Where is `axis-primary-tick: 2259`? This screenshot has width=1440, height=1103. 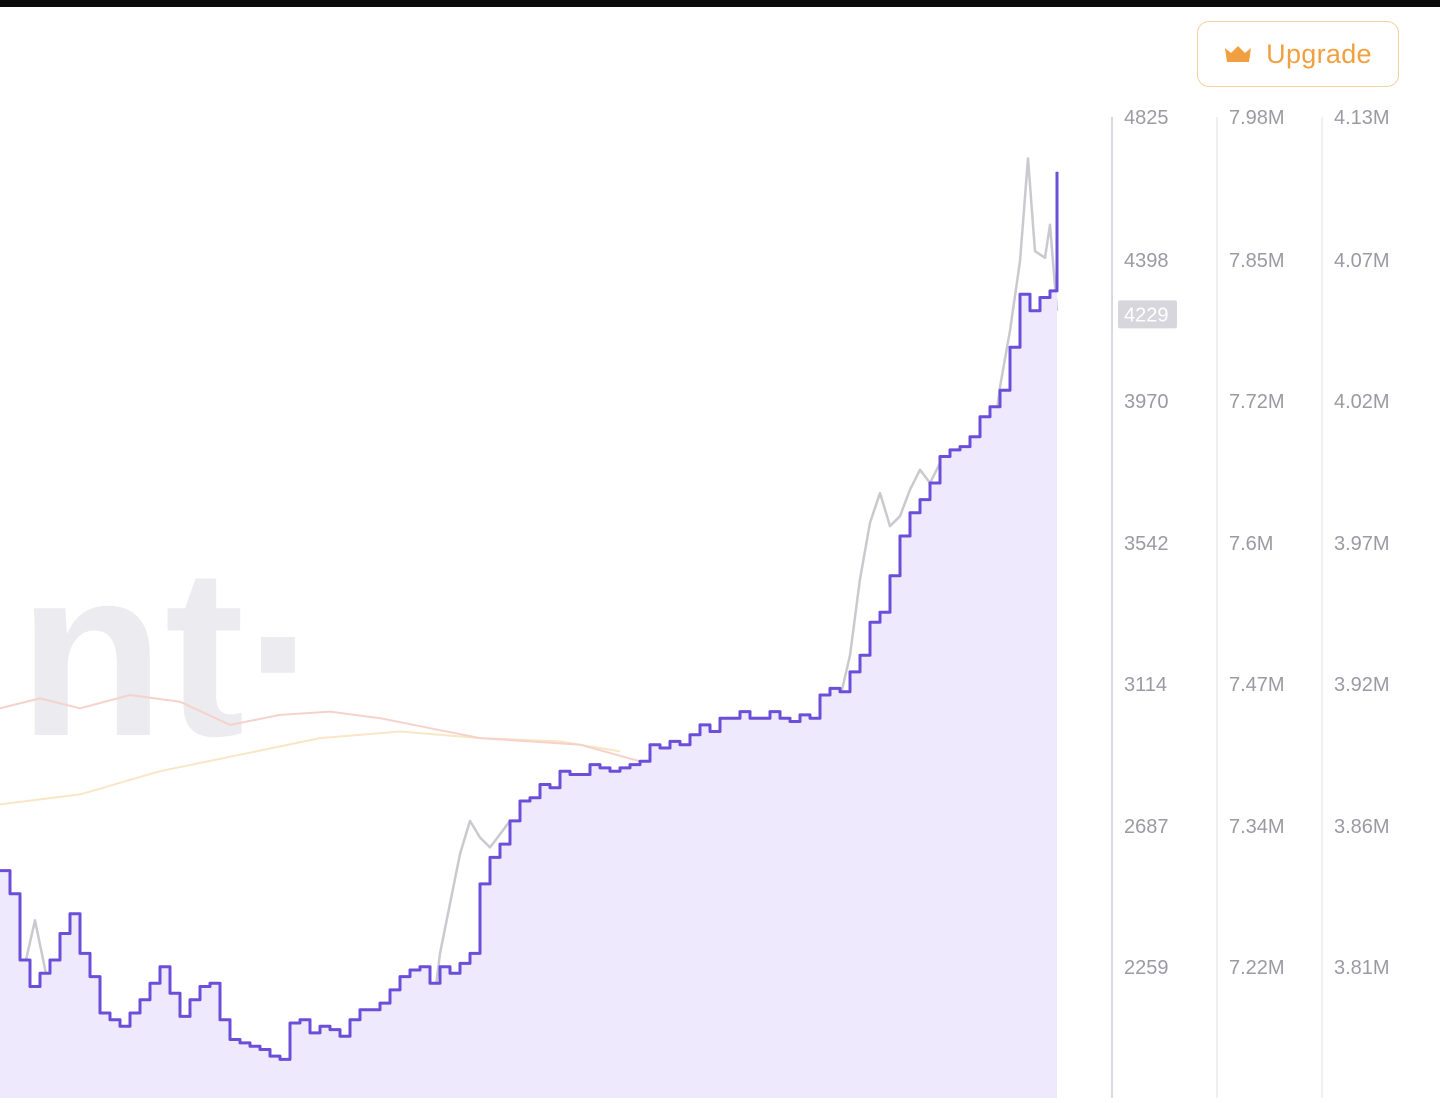 axis-primary-tick: 2259 is located at coordinates (1146, 968).